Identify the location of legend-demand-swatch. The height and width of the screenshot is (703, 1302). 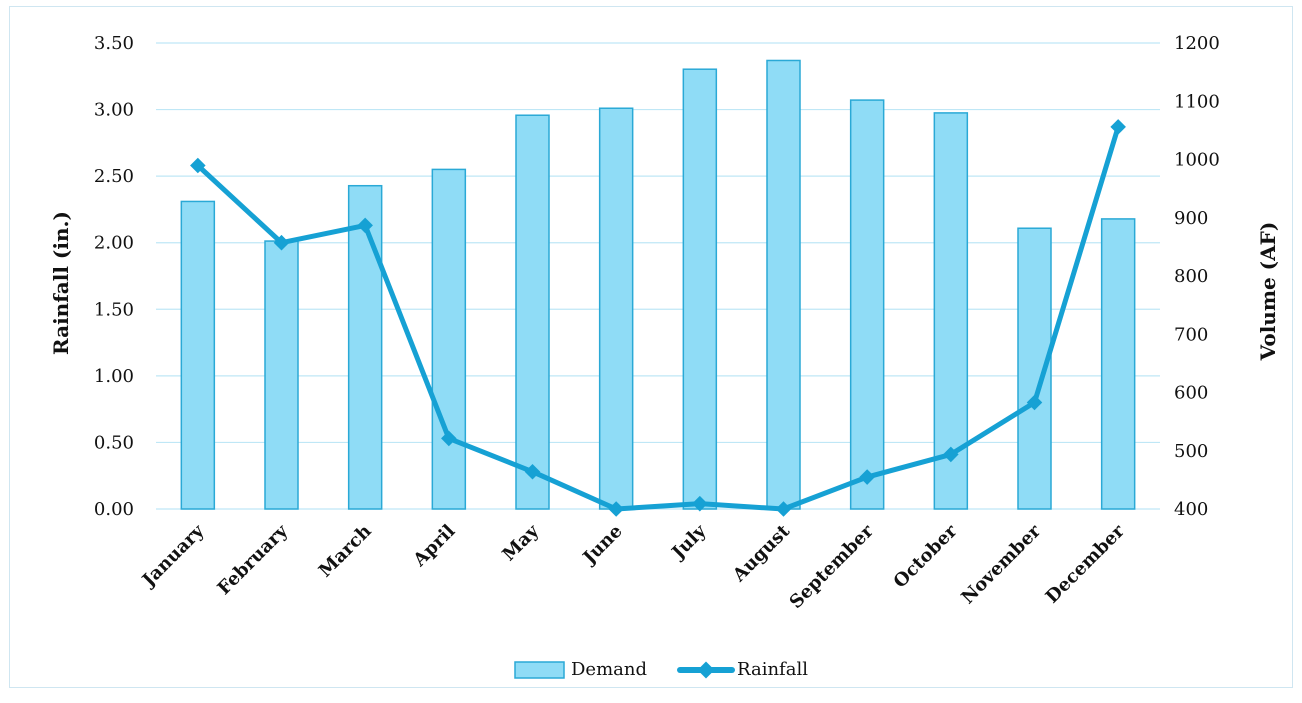
(539, 670).